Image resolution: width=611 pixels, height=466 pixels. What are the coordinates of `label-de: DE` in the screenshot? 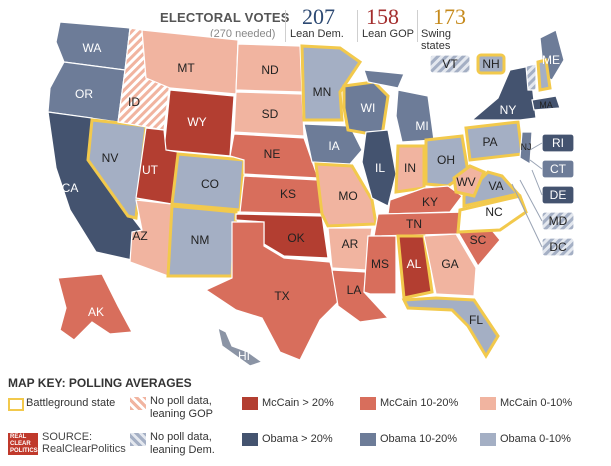 It's located at (558, 195).